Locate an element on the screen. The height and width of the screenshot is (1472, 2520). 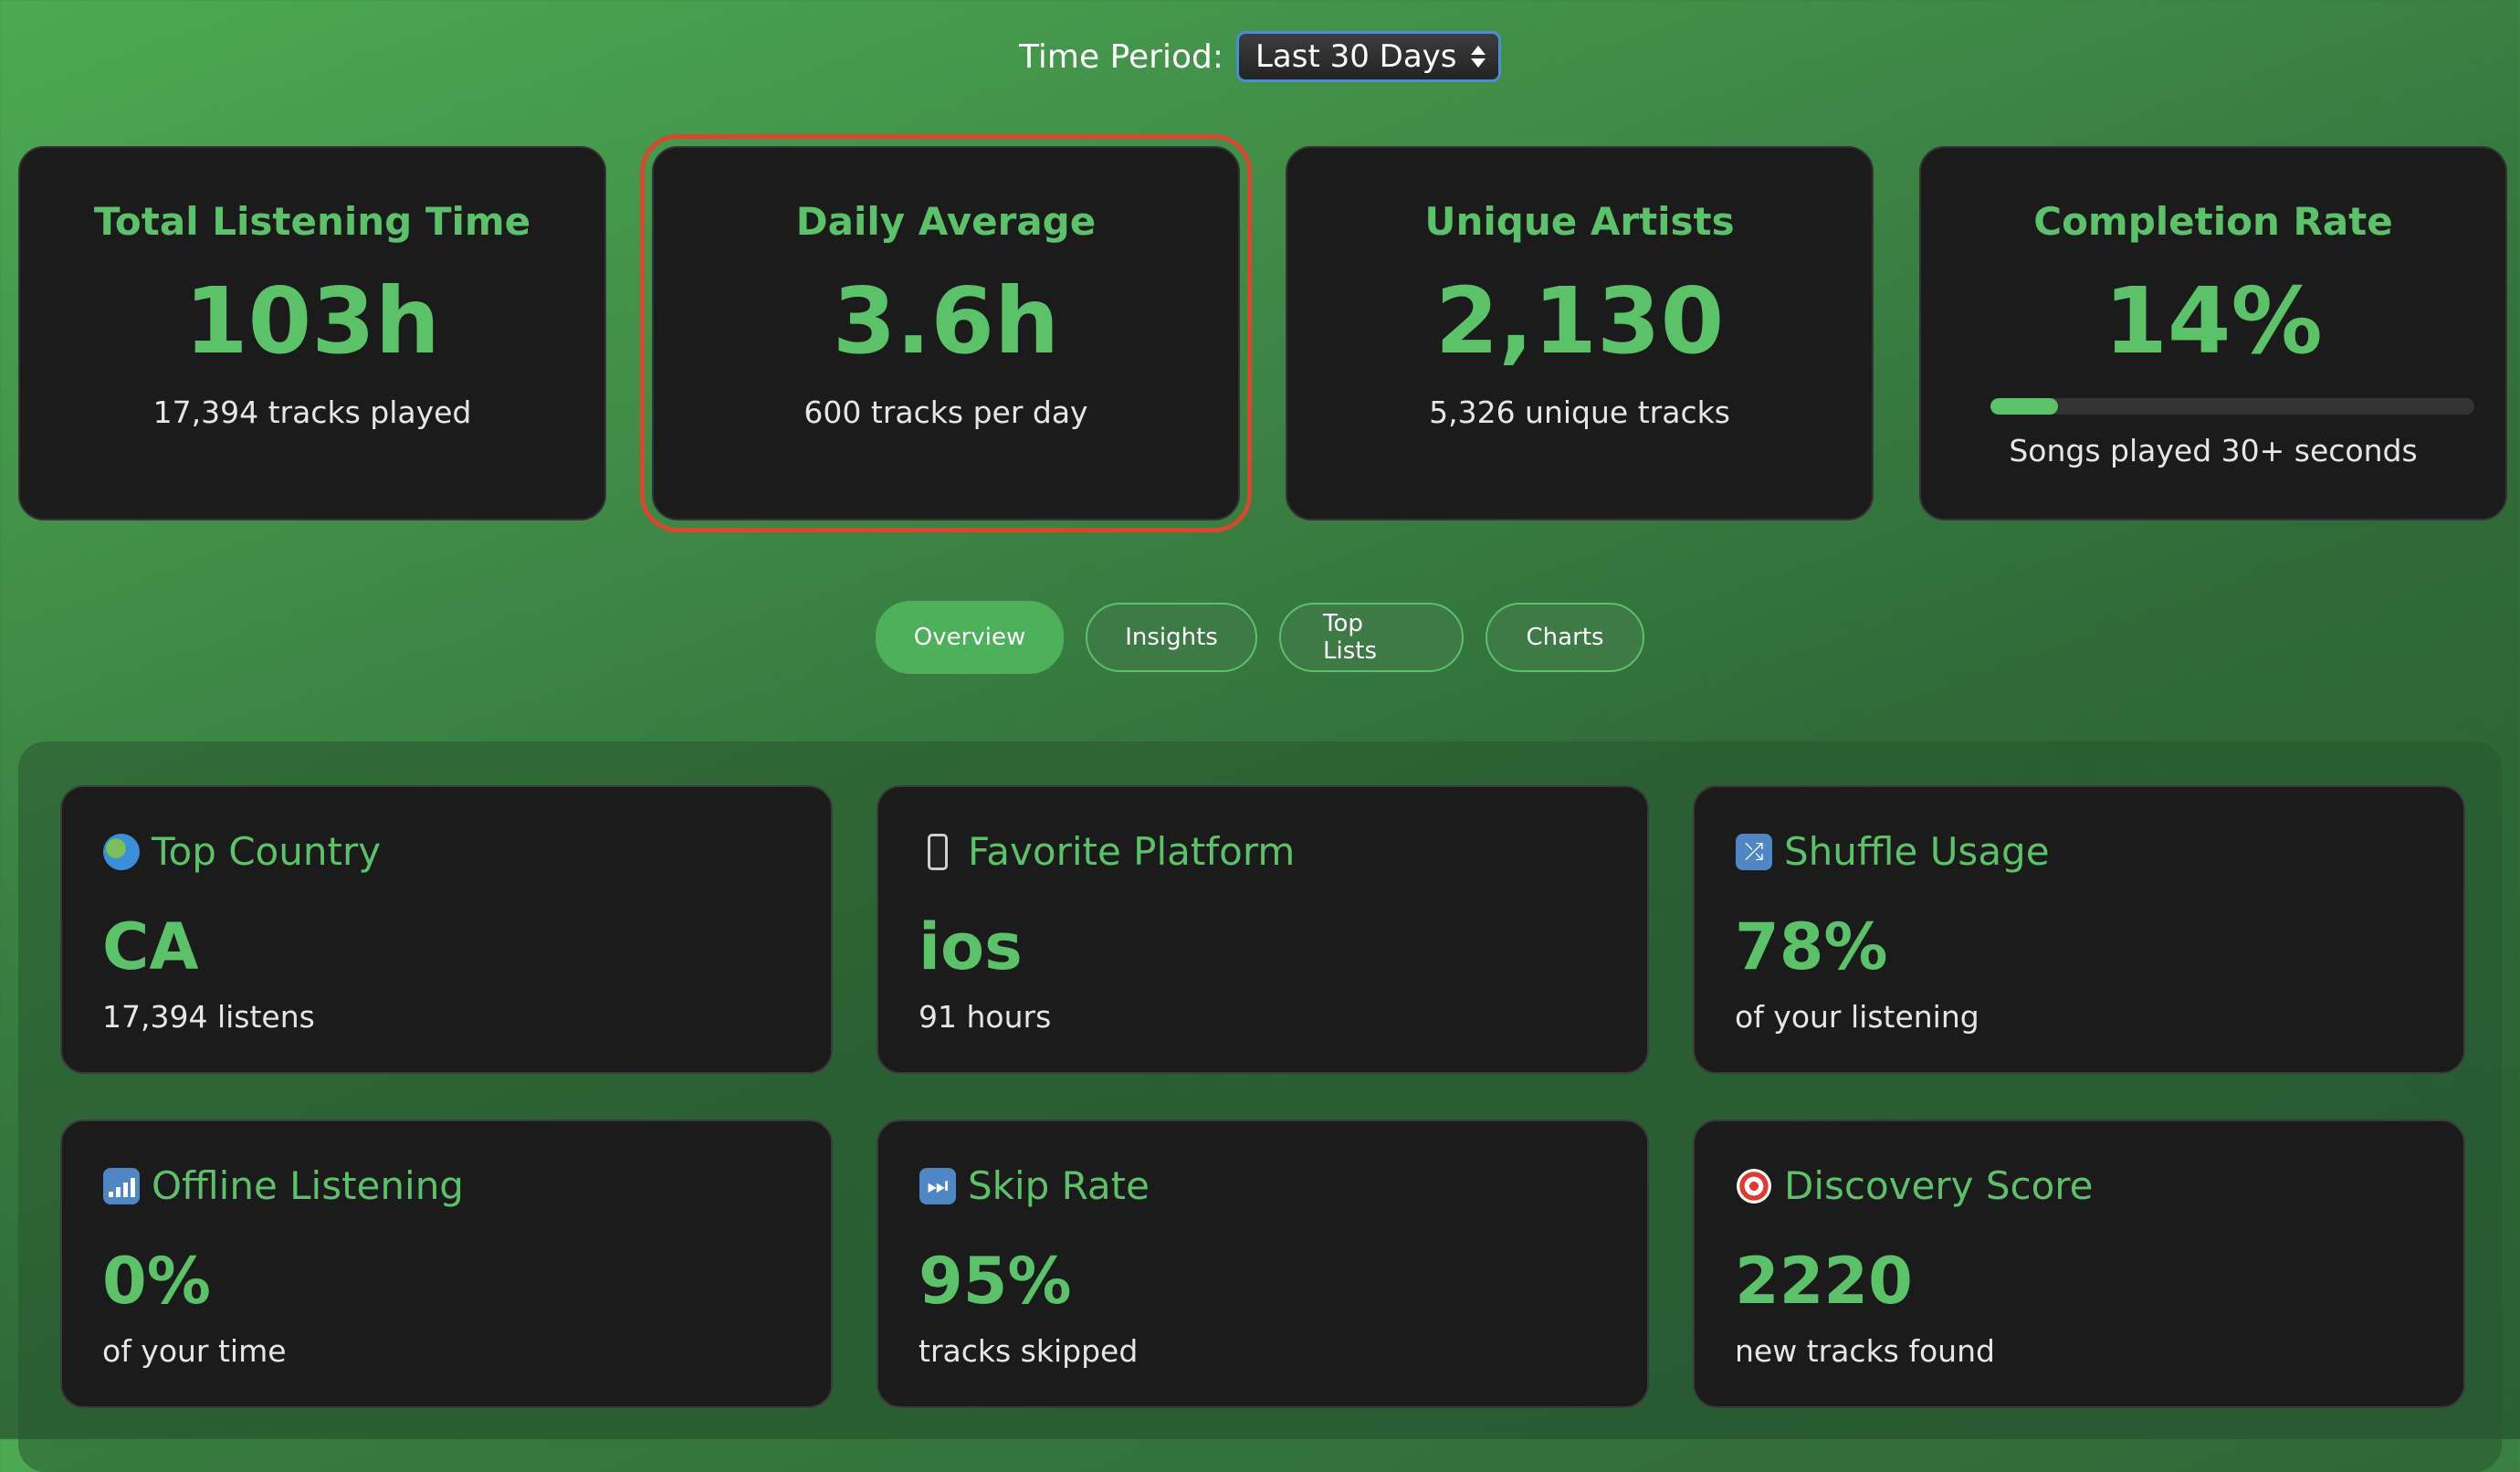
stat-value: 103h is located at coordinates (312, 321).